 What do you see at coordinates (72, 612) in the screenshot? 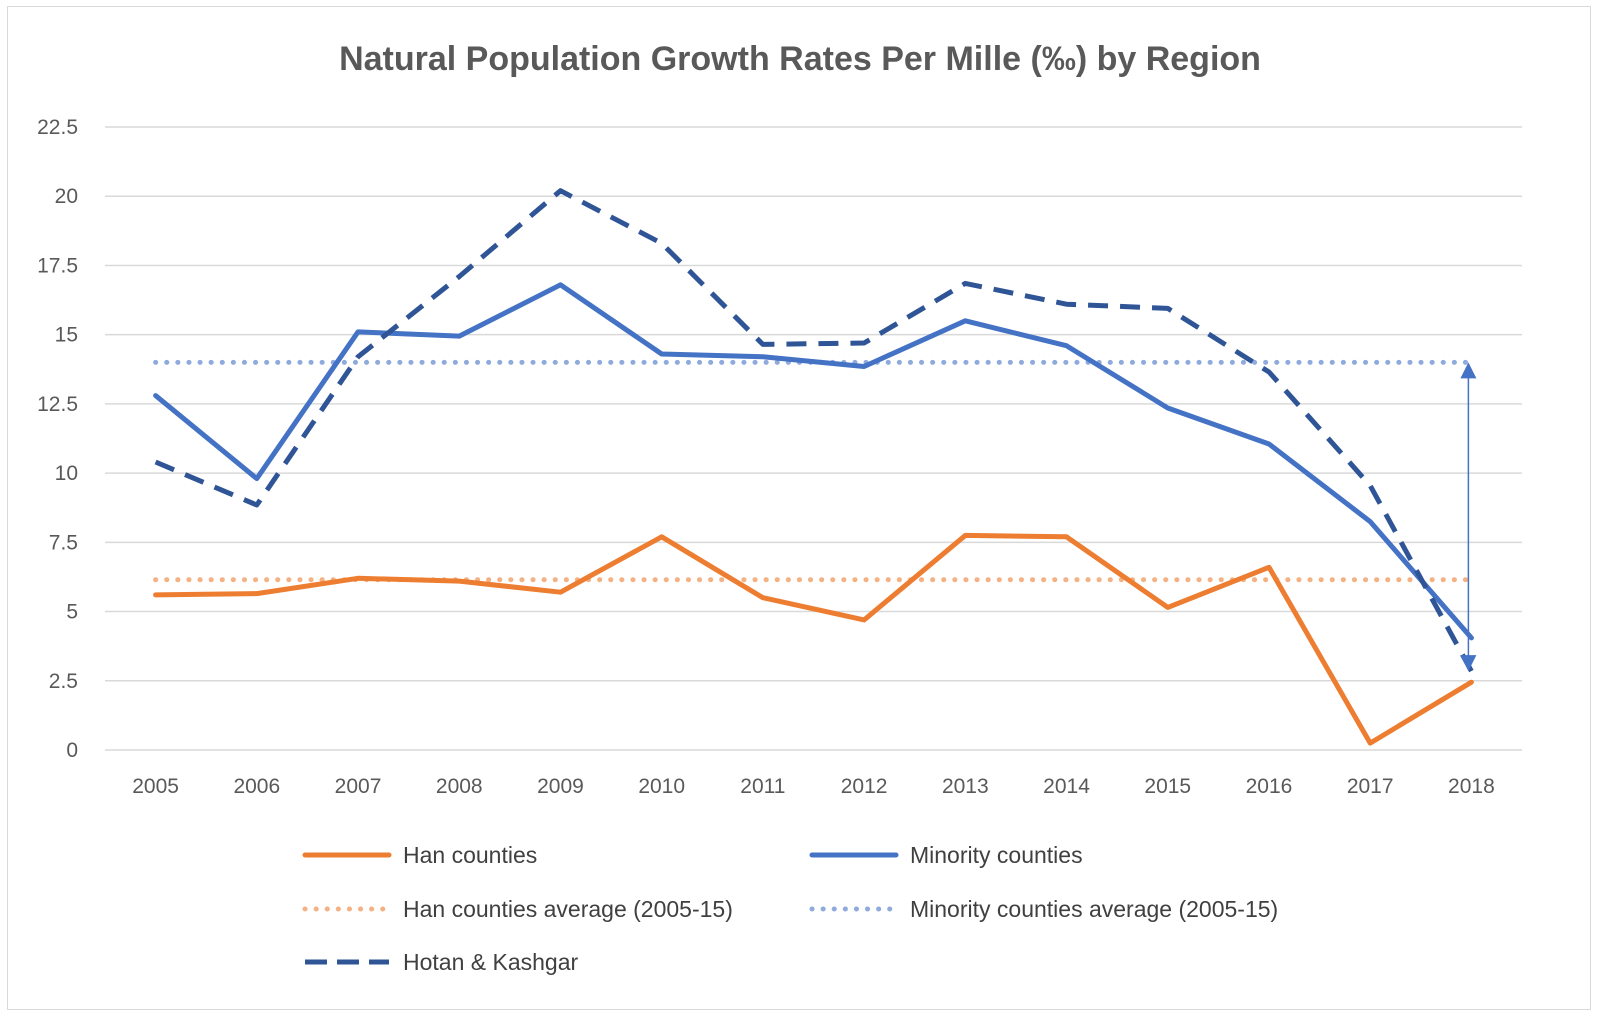
I see `y-tick-label: 5` at bounding box center [72, 612].